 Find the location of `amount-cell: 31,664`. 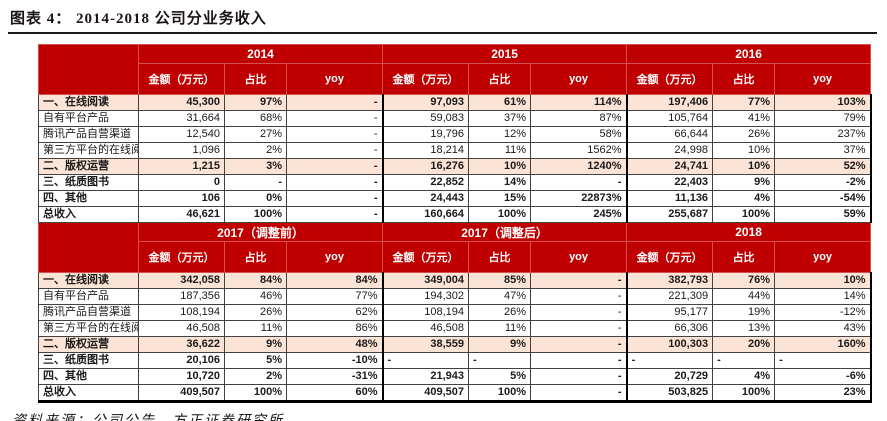

amount-cell: 31,664 is located at coordinates (181, 118).